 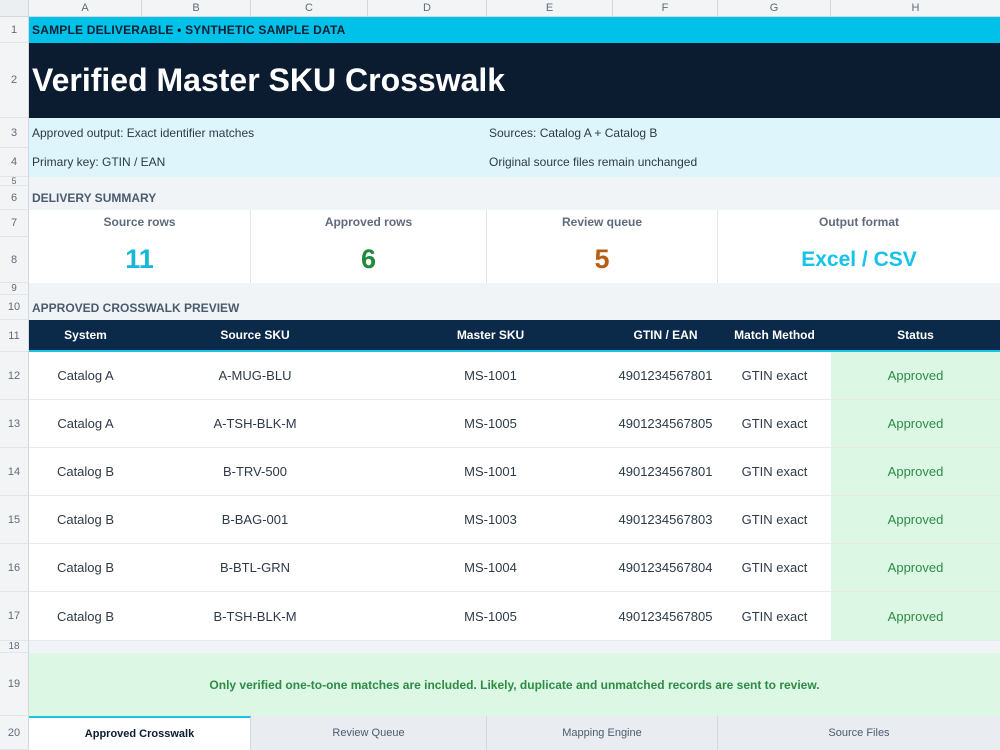 What do you see at coordinates (14, 684) in the screenshot?
I see `row-number: 19` at bounding box center [14, 684].